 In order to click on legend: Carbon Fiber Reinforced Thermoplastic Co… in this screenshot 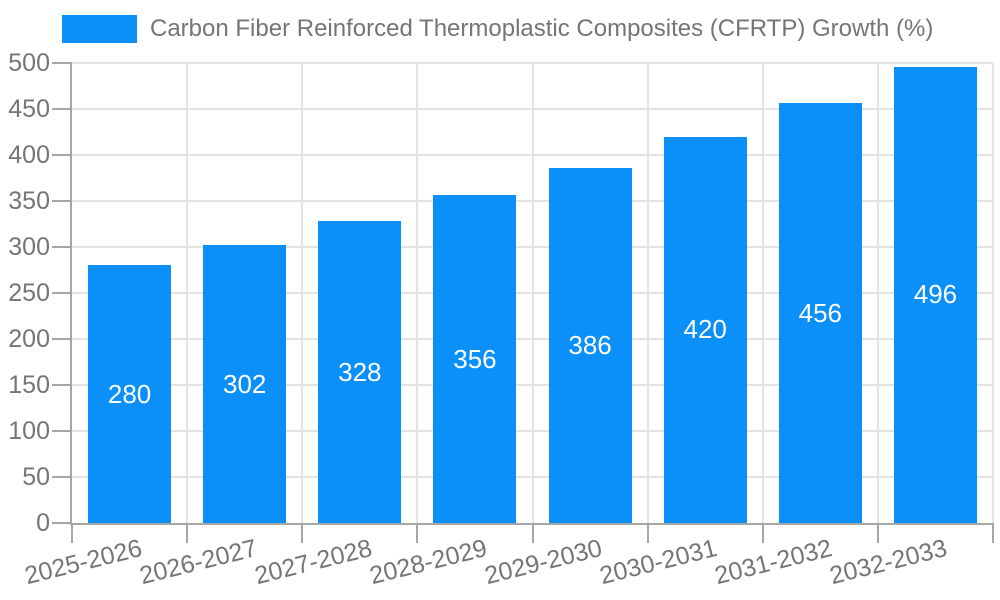, I will do `click(497, 29)`.